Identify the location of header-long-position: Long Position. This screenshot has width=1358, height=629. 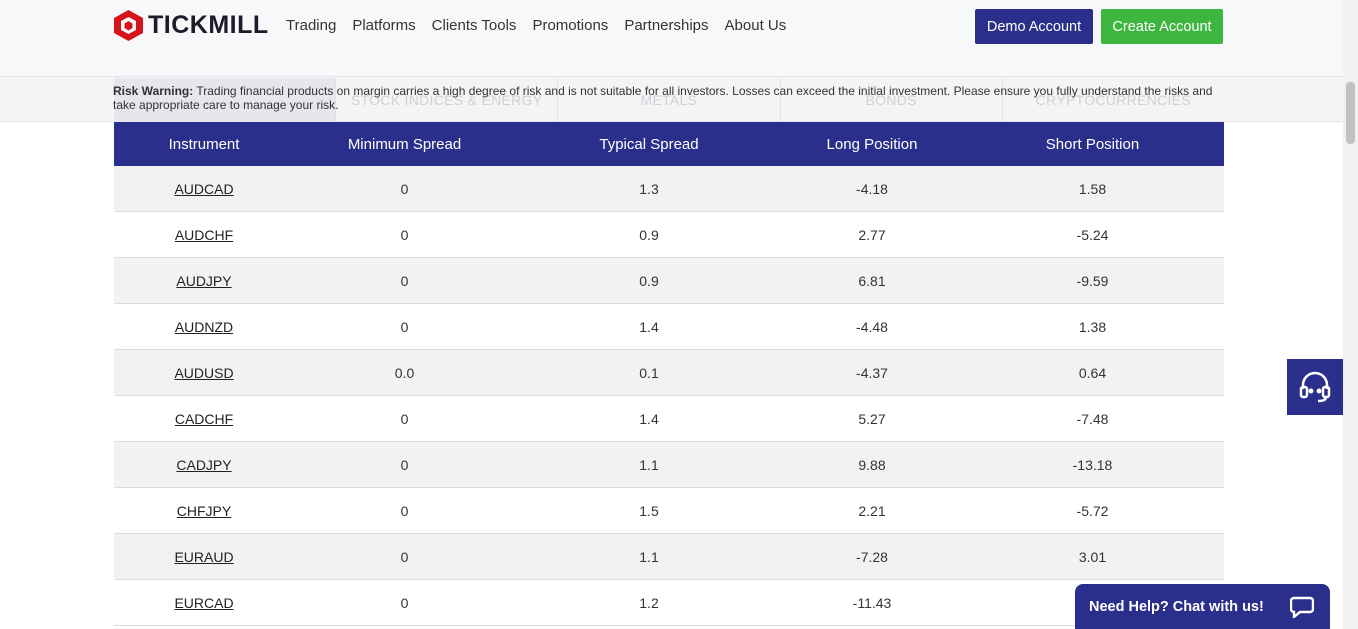
(872, 144).